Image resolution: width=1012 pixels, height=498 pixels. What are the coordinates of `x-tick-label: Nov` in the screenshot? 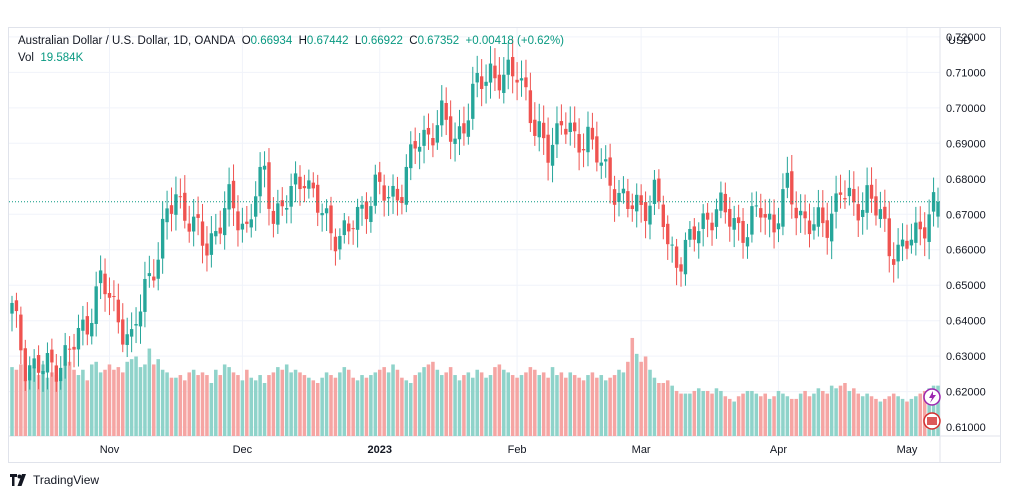 It's located at (110, 450).